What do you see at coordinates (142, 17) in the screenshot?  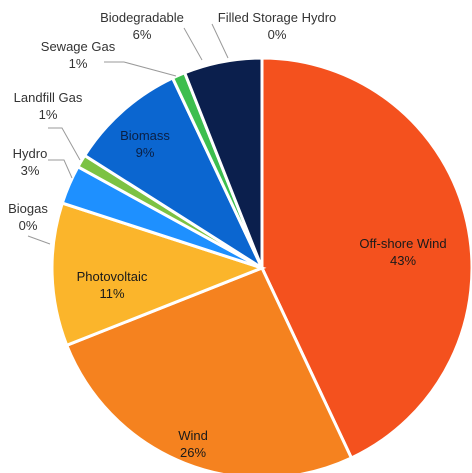 I see `label-name-biodegradable: Biodegradable` at bounding box center [142, 17].